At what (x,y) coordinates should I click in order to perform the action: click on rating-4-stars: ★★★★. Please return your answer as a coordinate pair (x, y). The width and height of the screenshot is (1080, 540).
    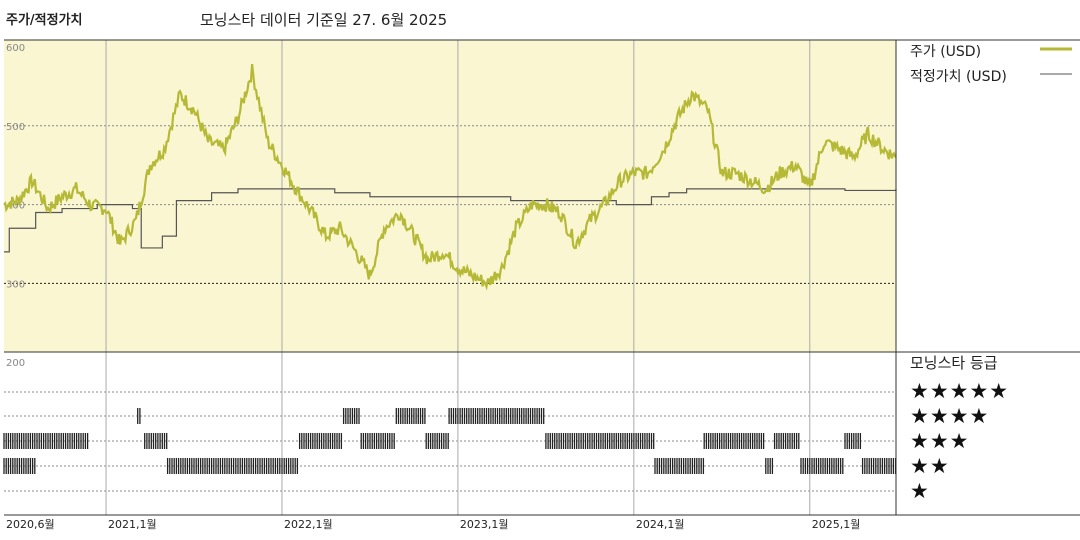
    Looking at the image, I should click on (950, 416).